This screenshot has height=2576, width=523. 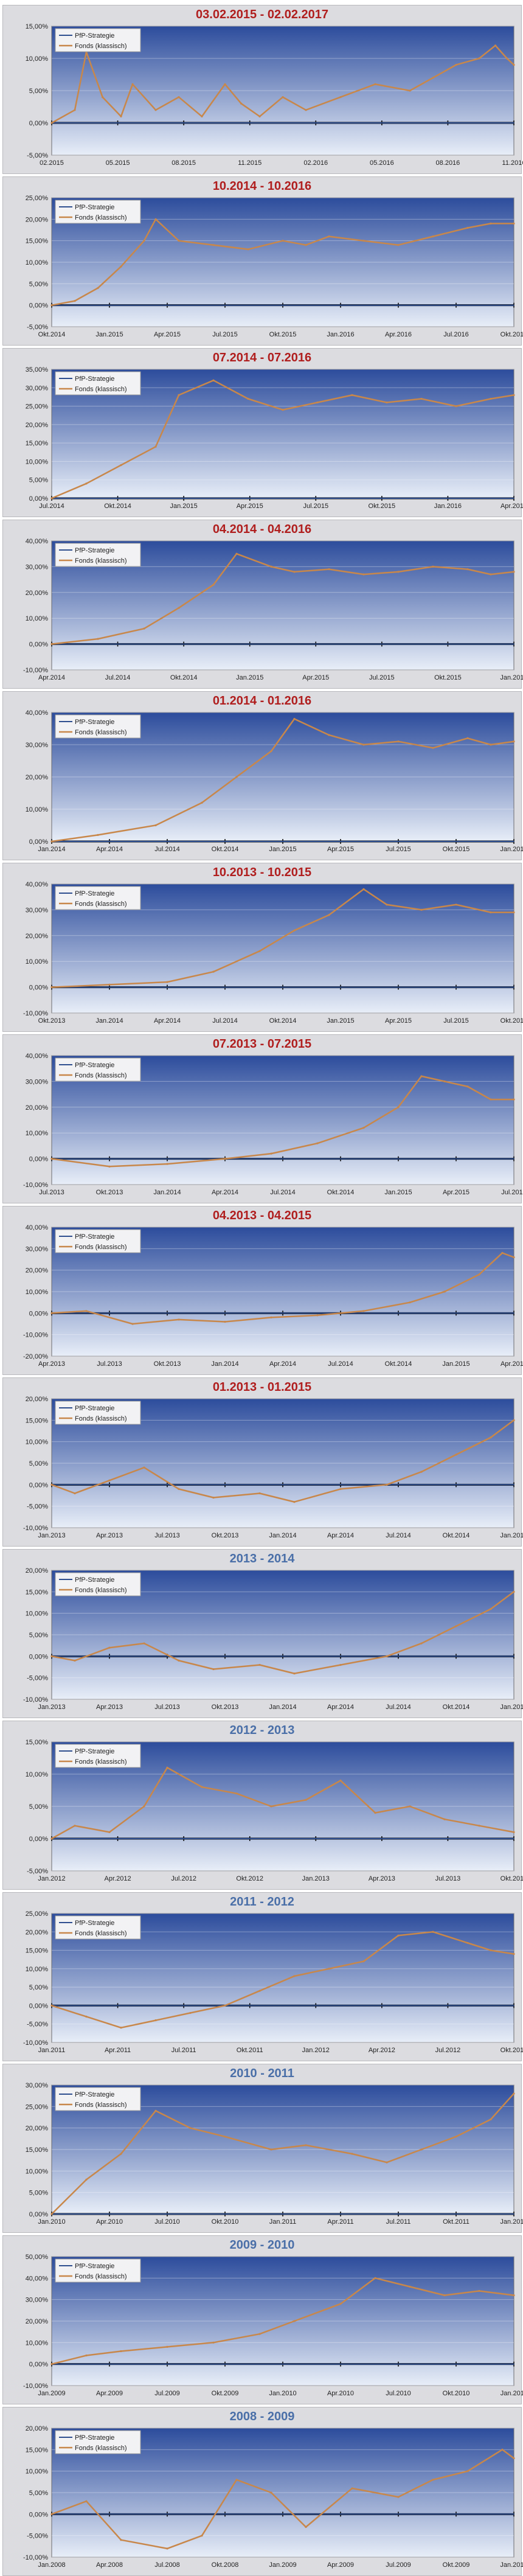 What do you see at coordinates (282, 2499) in the screenshot?
I see `fund-series-line` at bounding box center [282, 2499].